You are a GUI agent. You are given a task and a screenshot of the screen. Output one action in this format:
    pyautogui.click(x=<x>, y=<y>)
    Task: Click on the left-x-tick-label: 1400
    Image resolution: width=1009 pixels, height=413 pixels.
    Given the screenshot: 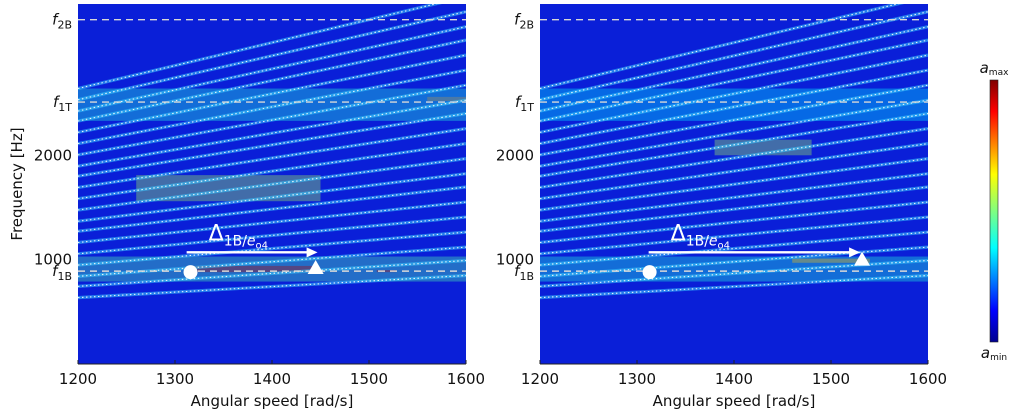 What is the action you would take?
    pyautogui.click(x=272, y=379)
    